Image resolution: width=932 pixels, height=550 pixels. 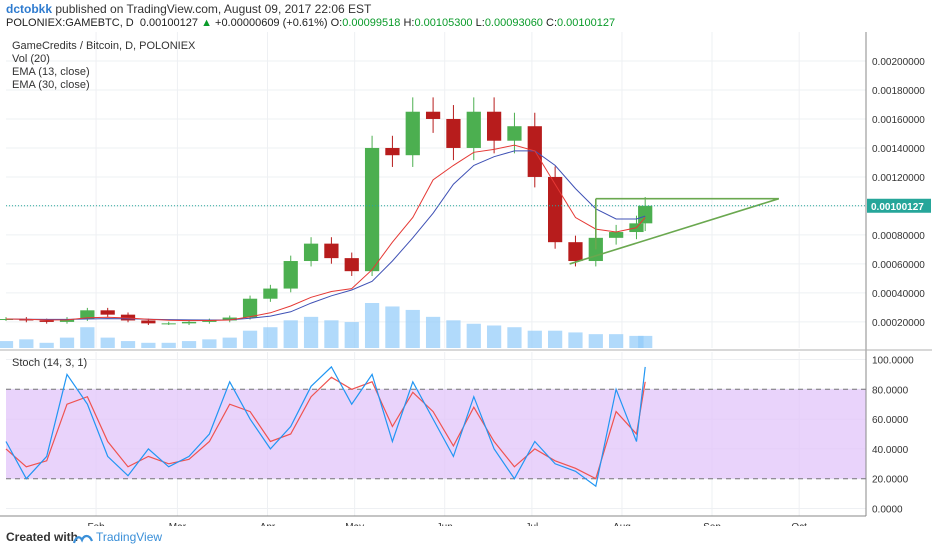 What do you see at coordinates (96, 524) in the screenshot?
I see `time-tick-label: Feb` at bounding box center [96, 524].